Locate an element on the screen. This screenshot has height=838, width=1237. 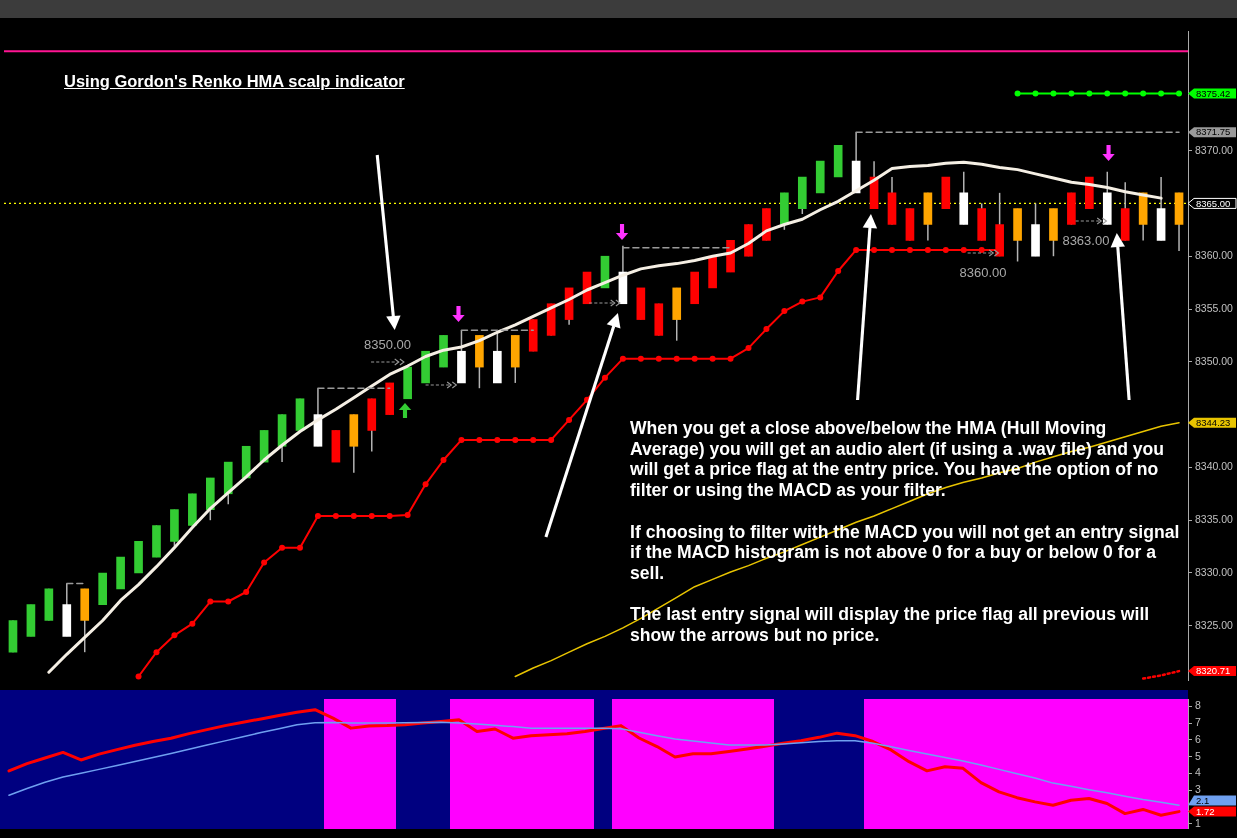
data-label: 8320.71 is located at coordinates (1213, 671).